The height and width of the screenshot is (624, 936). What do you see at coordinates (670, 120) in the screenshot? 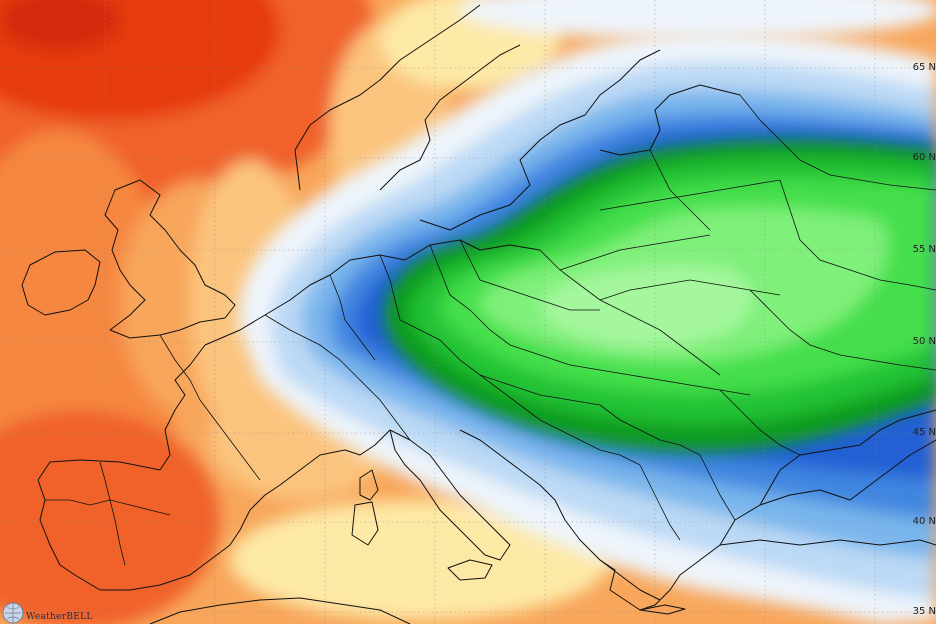
I see `finland-coast` at bounding box center [670, 120].